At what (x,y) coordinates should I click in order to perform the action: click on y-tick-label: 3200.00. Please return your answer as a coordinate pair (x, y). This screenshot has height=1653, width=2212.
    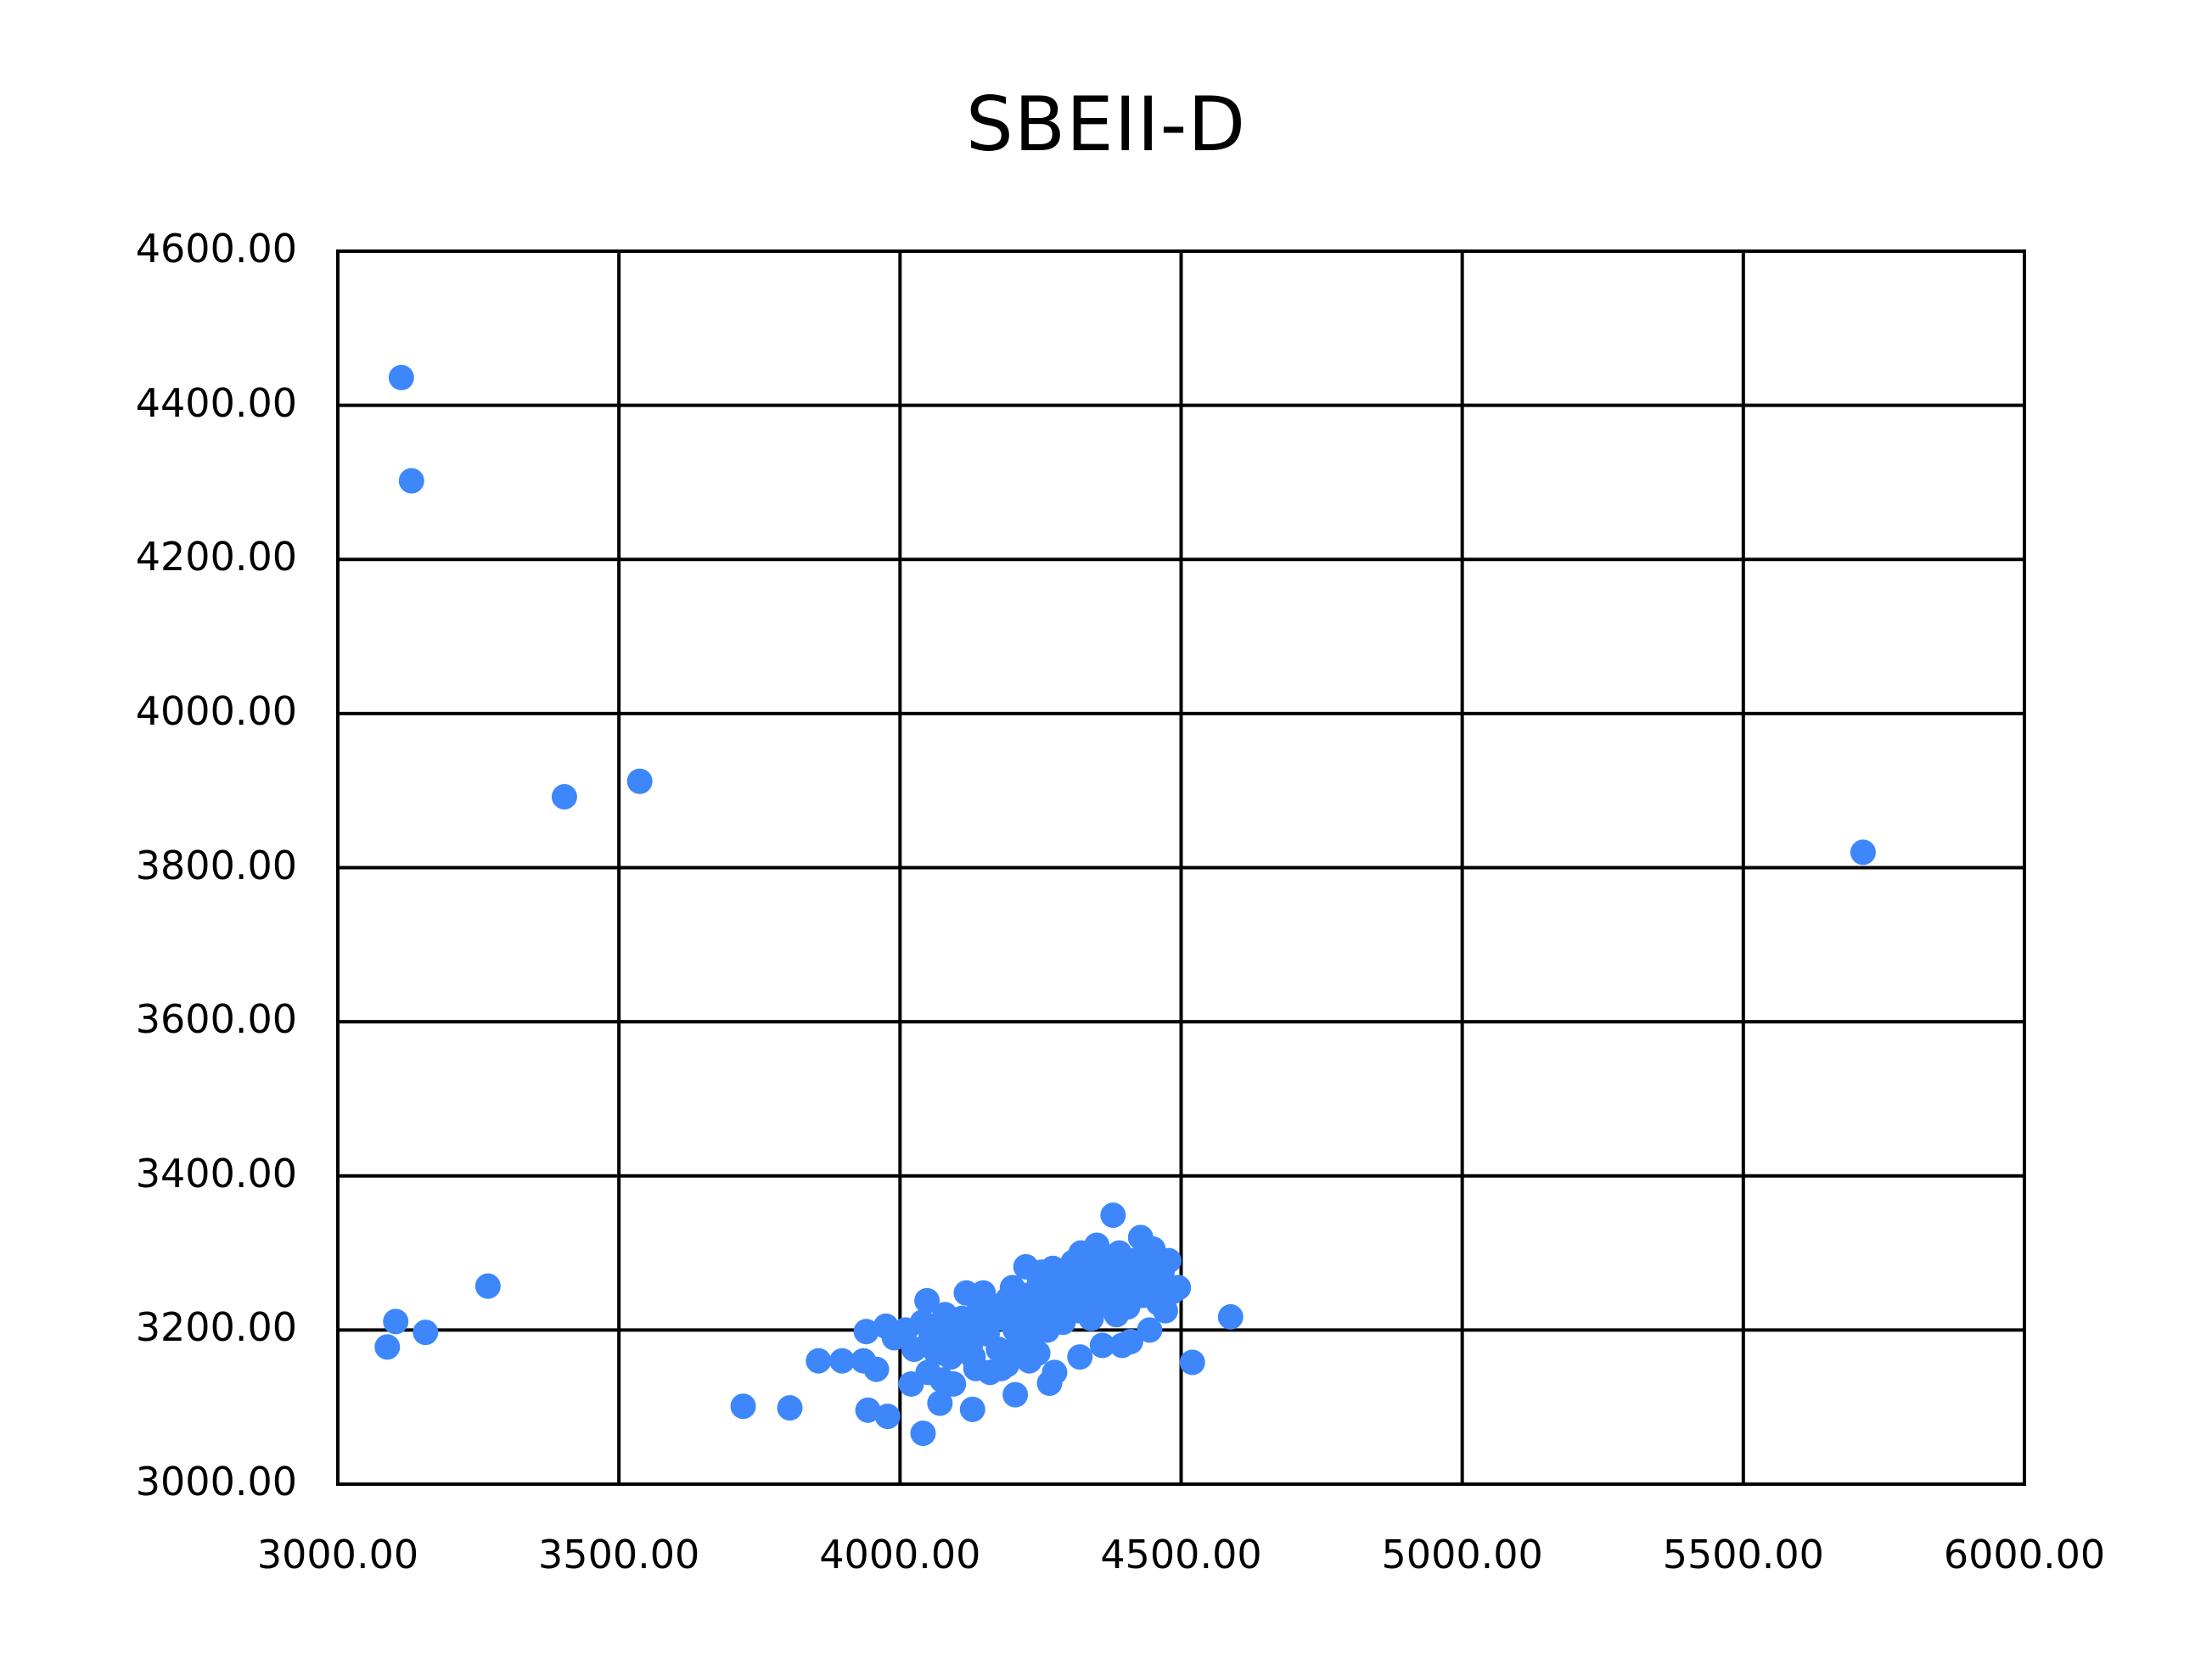
    Looking at the image, I should click on (216, 1327).